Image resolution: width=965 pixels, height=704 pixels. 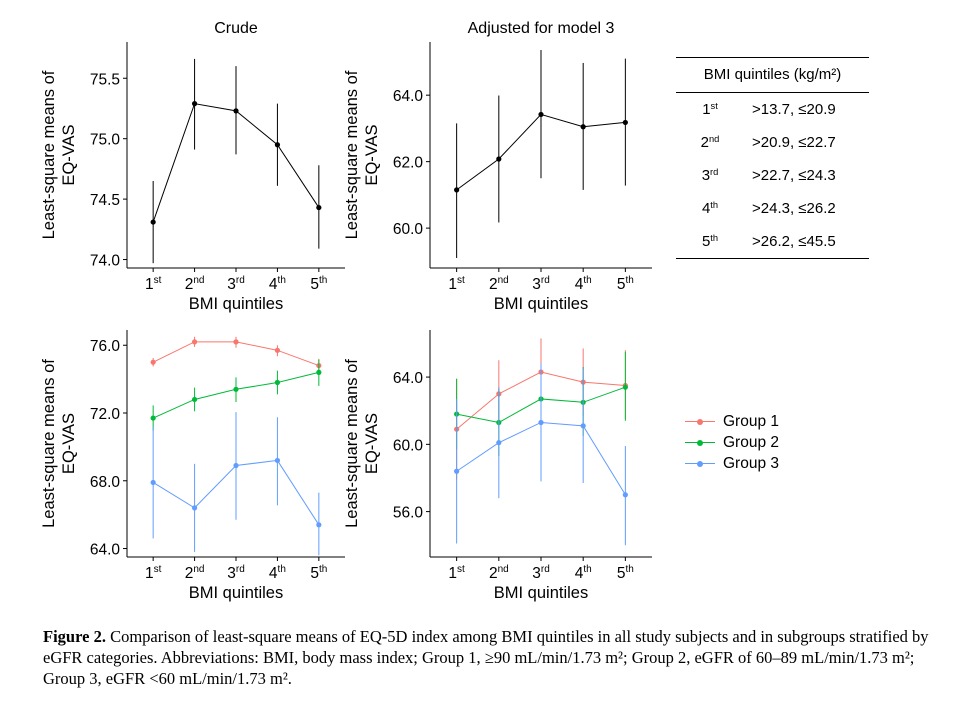 I want to click on y-tick-label: 62.0, so click(x=408, y=163).